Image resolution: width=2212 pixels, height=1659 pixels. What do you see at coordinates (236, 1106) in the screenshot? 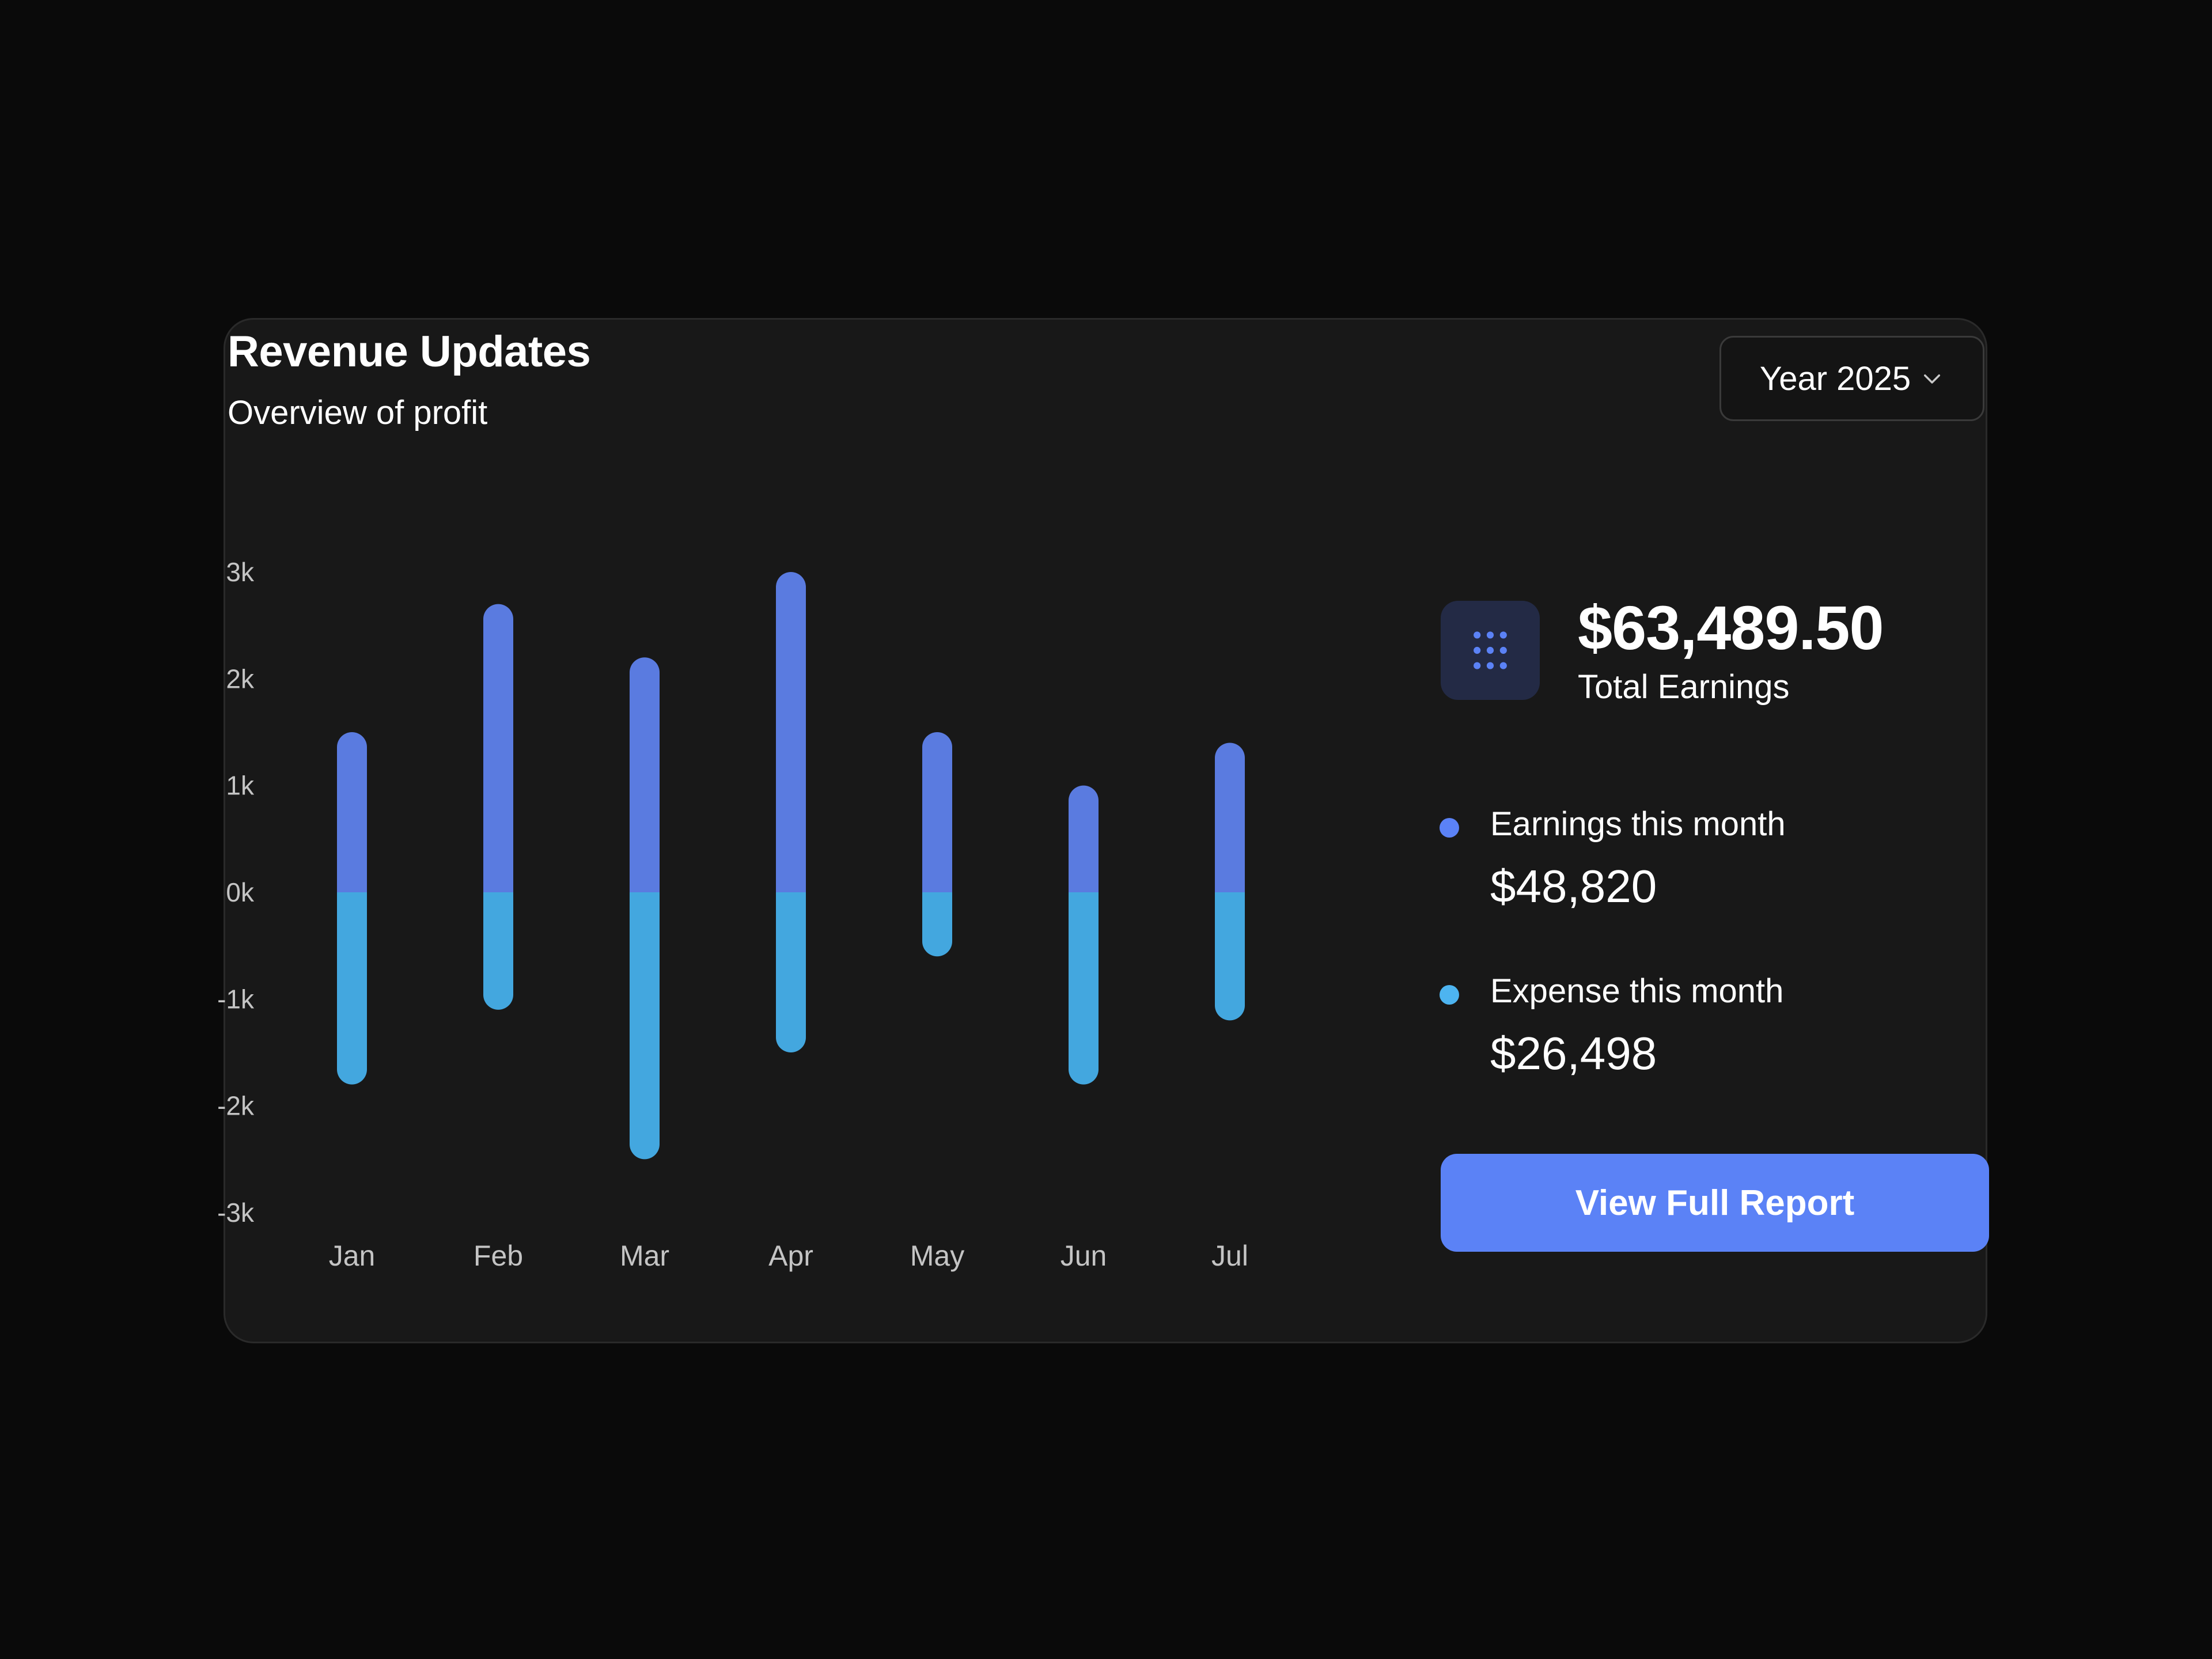
I see `y-tick-label: -2k` at bounding box center [236, 1106].